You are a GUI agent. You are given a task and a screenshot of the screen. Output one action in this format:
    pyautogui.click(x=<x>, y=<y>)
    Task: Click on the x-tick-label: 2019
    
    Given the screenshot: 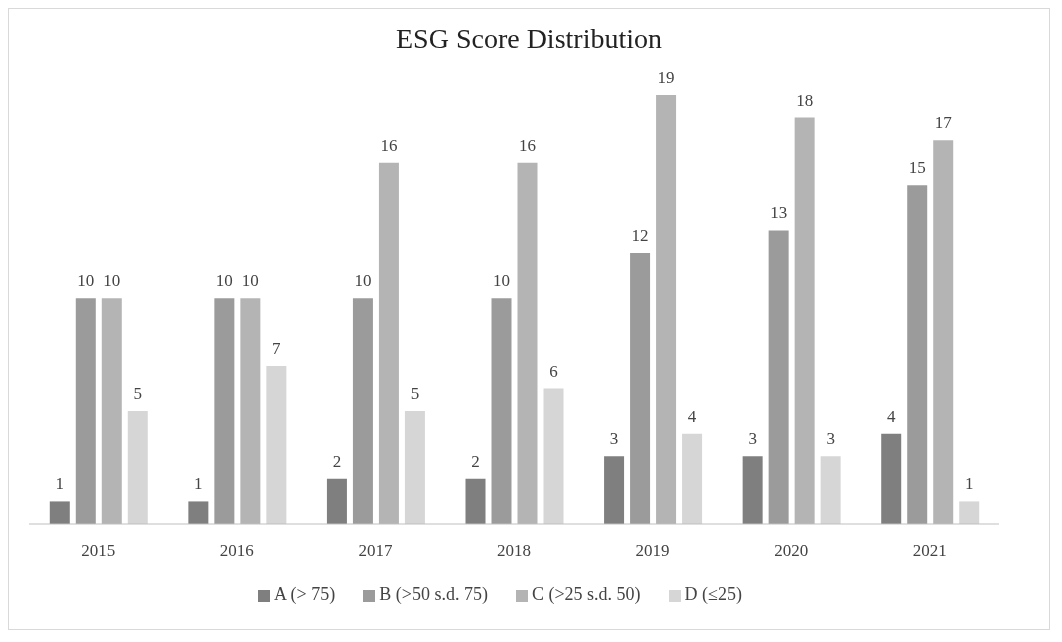 What is the action you would take?
    pyautogui.click(x=652, y=551)
    